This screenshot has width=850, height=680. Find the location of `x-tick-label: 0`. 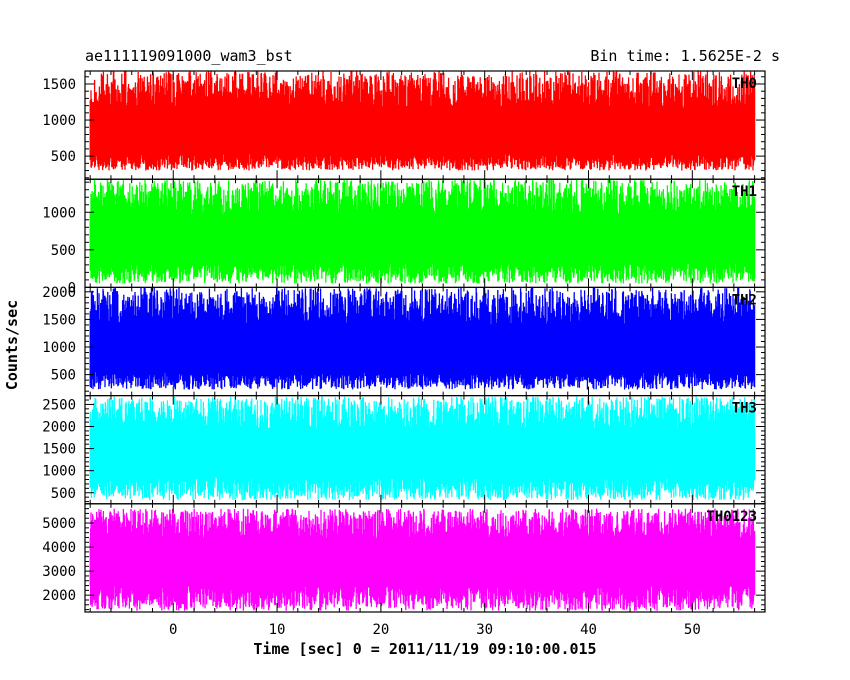

x-tick-label: 0 is located at coordinates (173, 630).